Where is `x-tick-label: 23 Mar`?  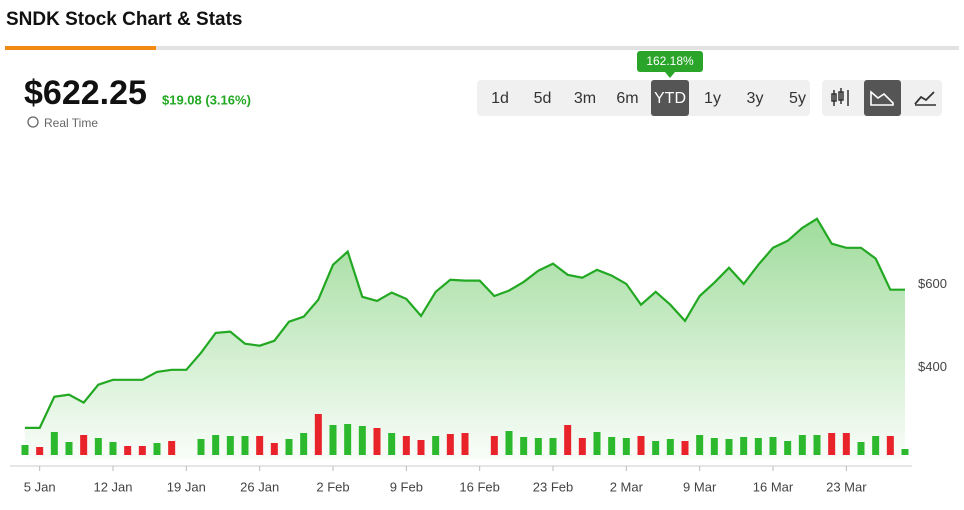 x-tick-label: 23 Mar is located at coordinates (846, 486).